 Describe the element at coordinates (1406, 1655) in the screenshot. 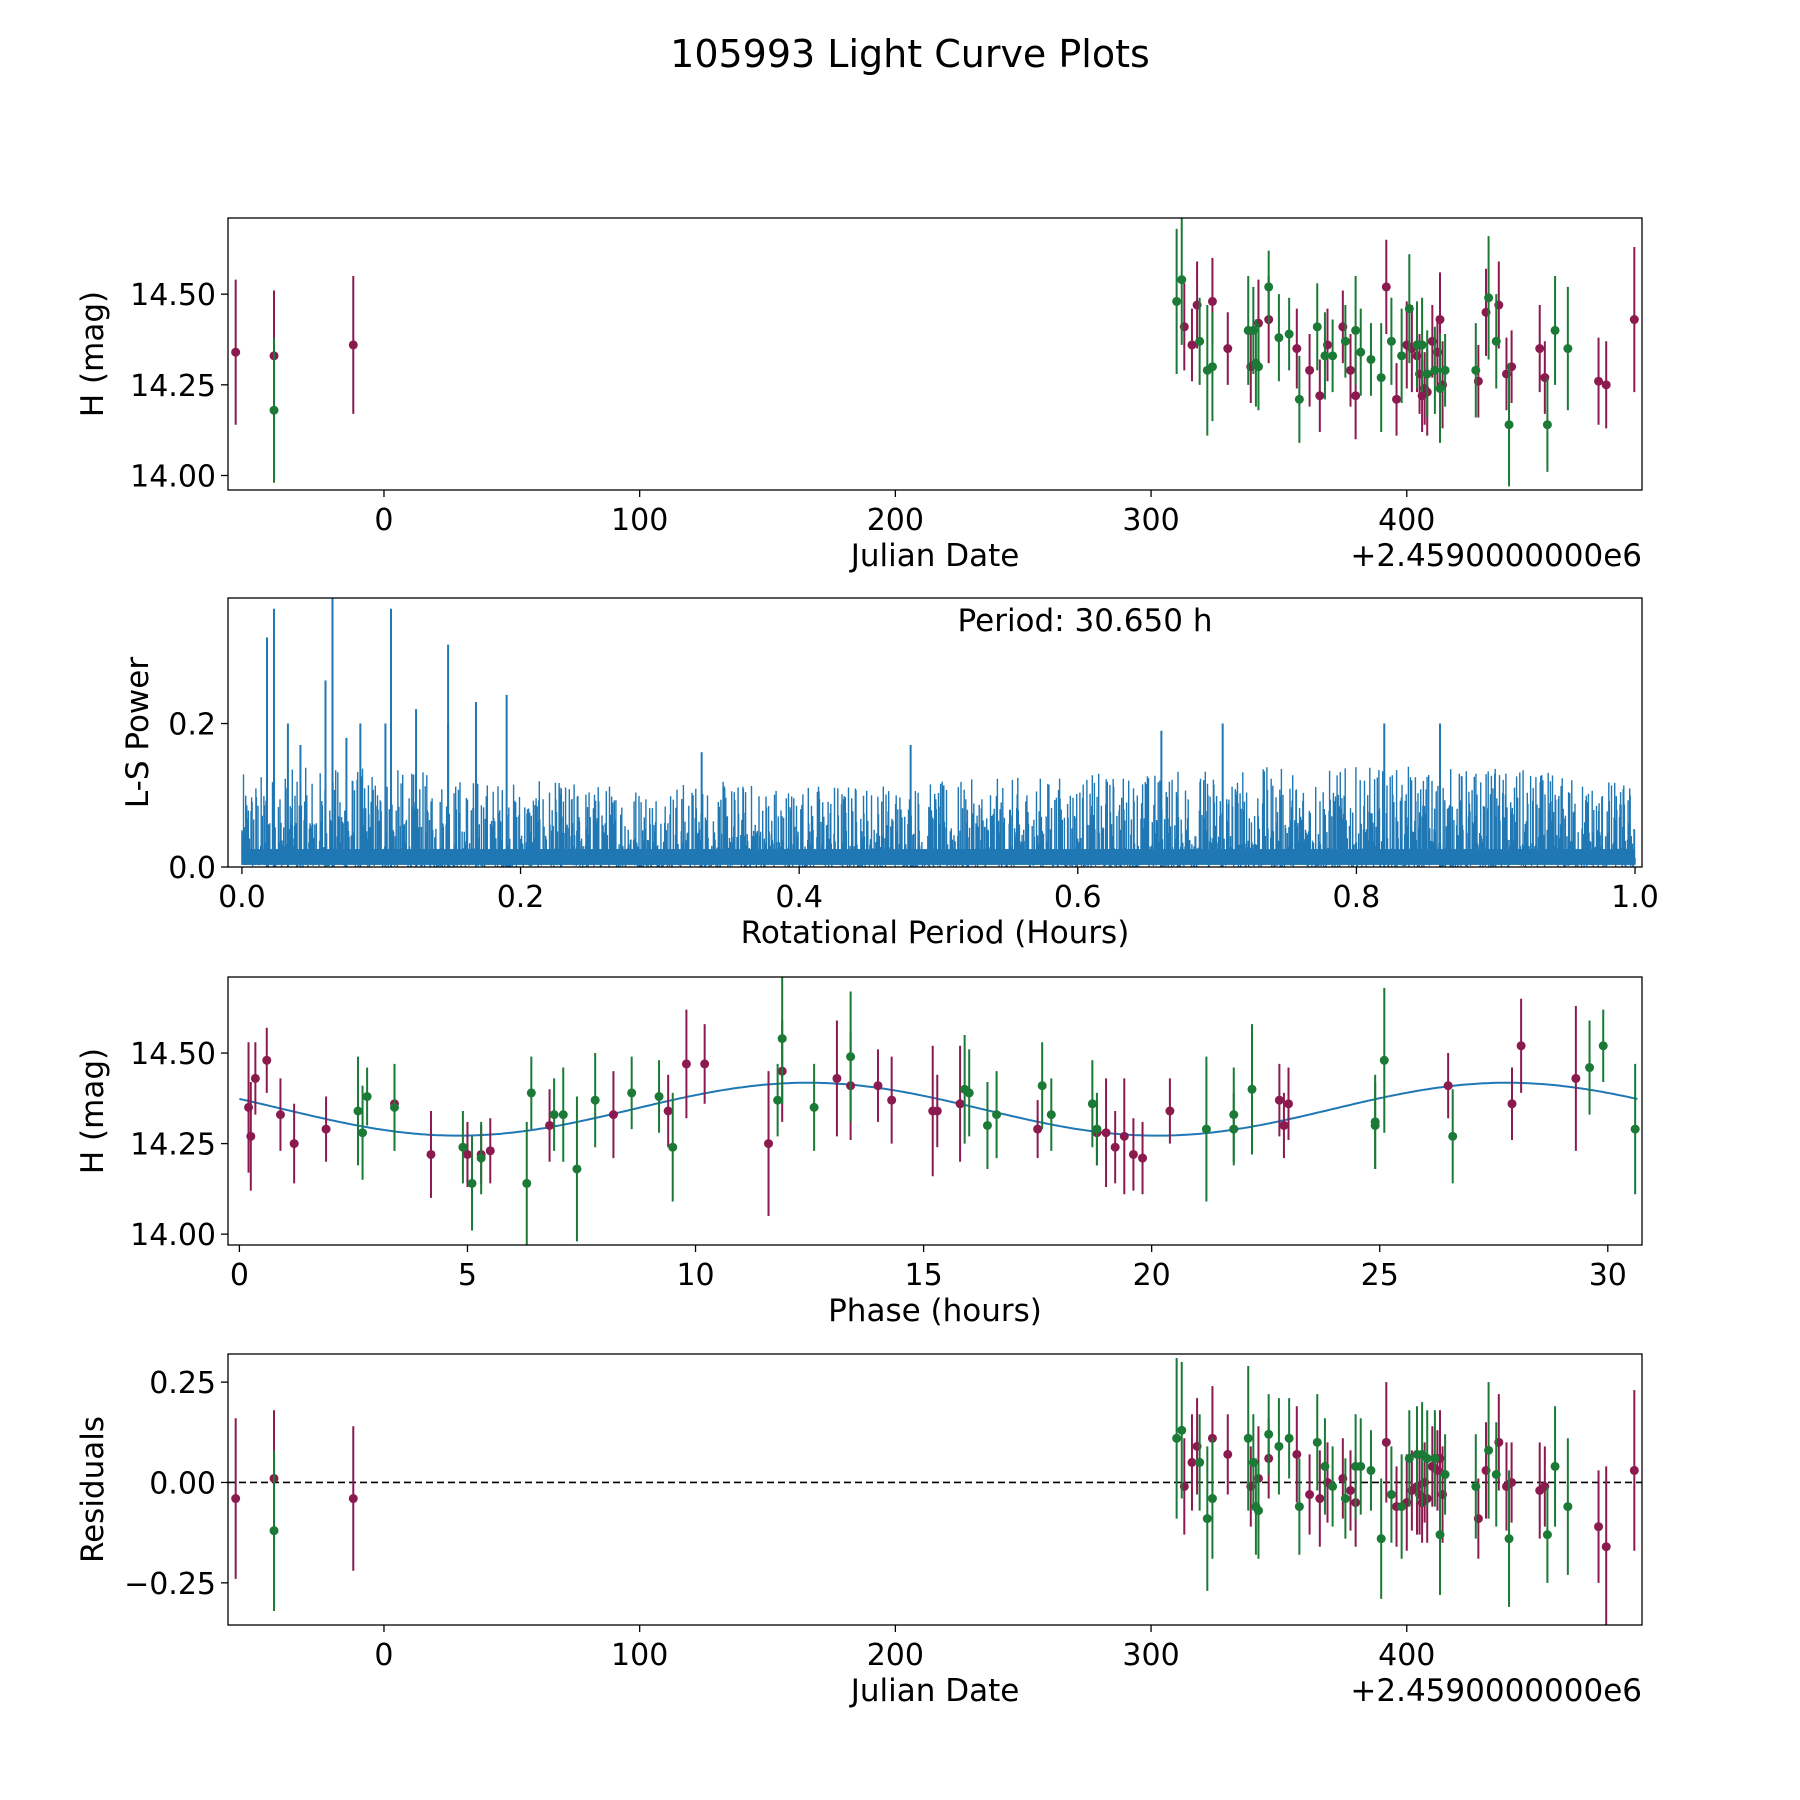

I see `x-tick-label: 400` at that location.